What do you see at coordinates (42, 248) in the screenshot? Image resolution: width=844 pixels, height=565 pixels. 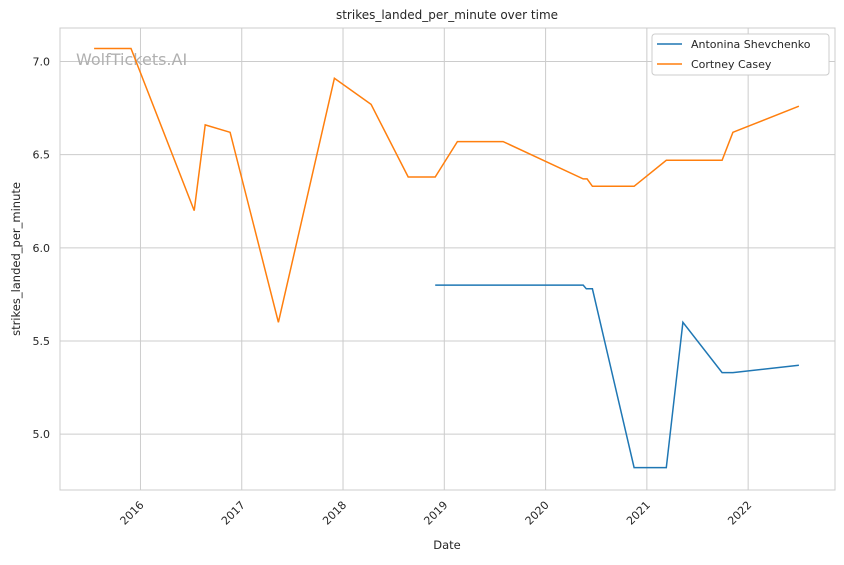 I see `y-tick-label: 6.0` at bounding box center [42, 248].